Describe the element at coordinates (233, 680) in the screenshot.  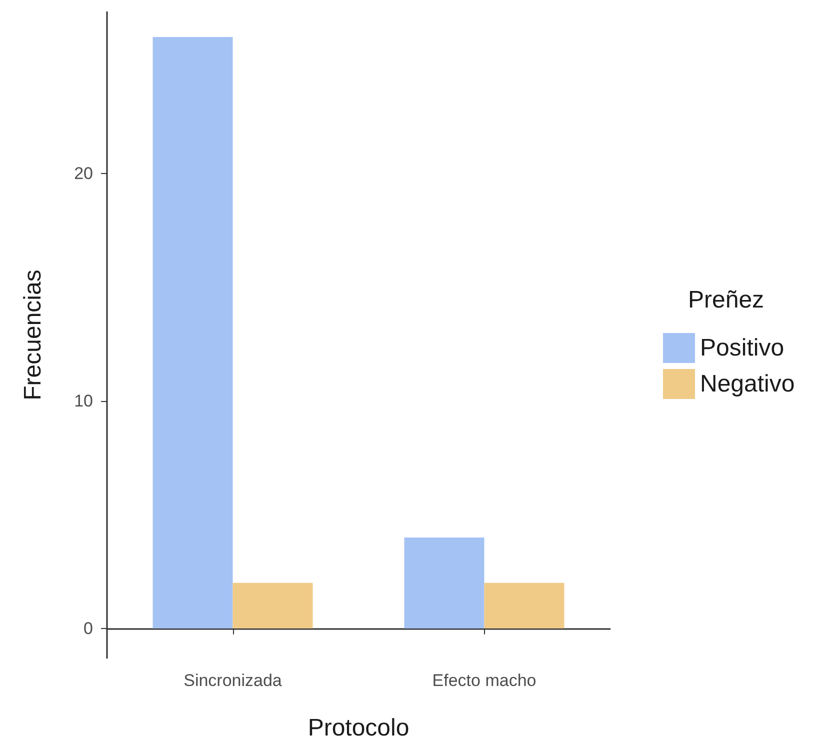
I see `x-tick-label: Sincronizada` at that location.